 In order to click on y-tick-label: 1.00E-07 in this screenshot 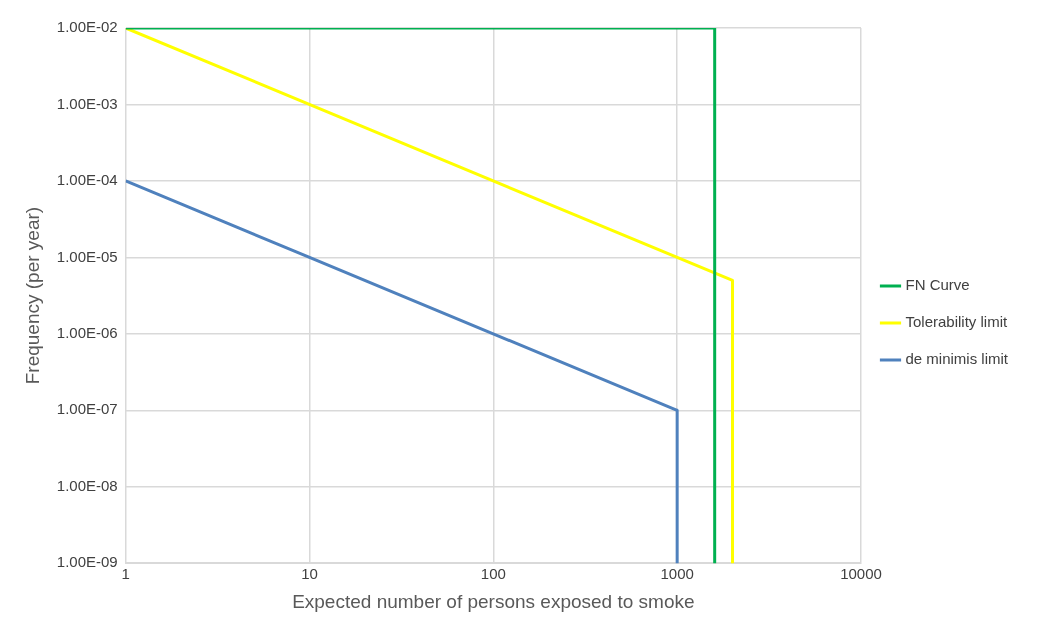, I will do `click(87, 409)`.